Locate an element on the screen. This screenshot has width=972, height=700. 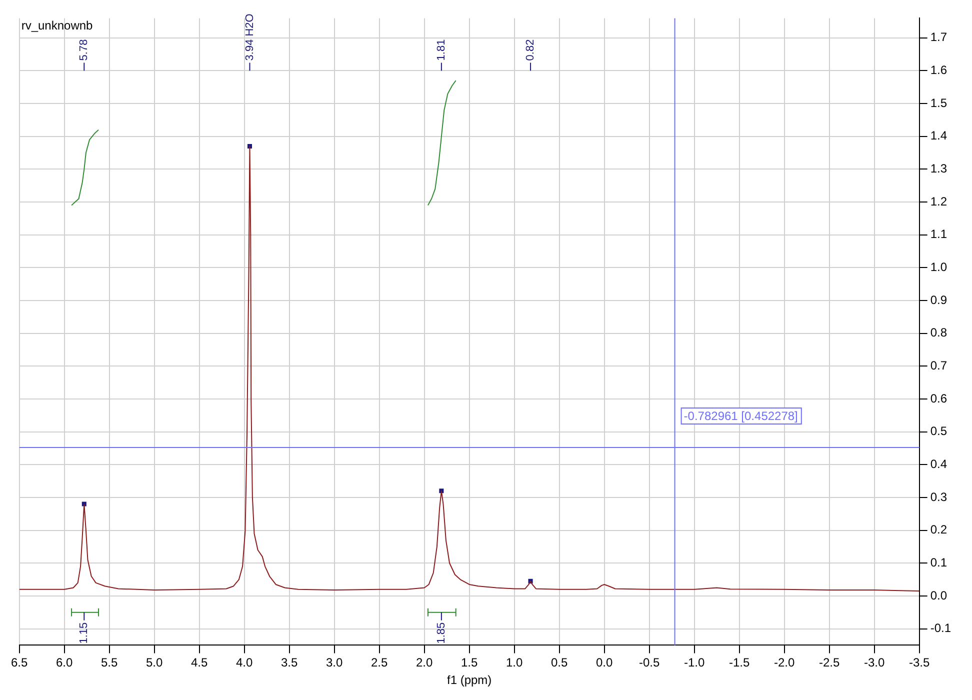
annotation: 0.82 is located at coordinates (530, 50).